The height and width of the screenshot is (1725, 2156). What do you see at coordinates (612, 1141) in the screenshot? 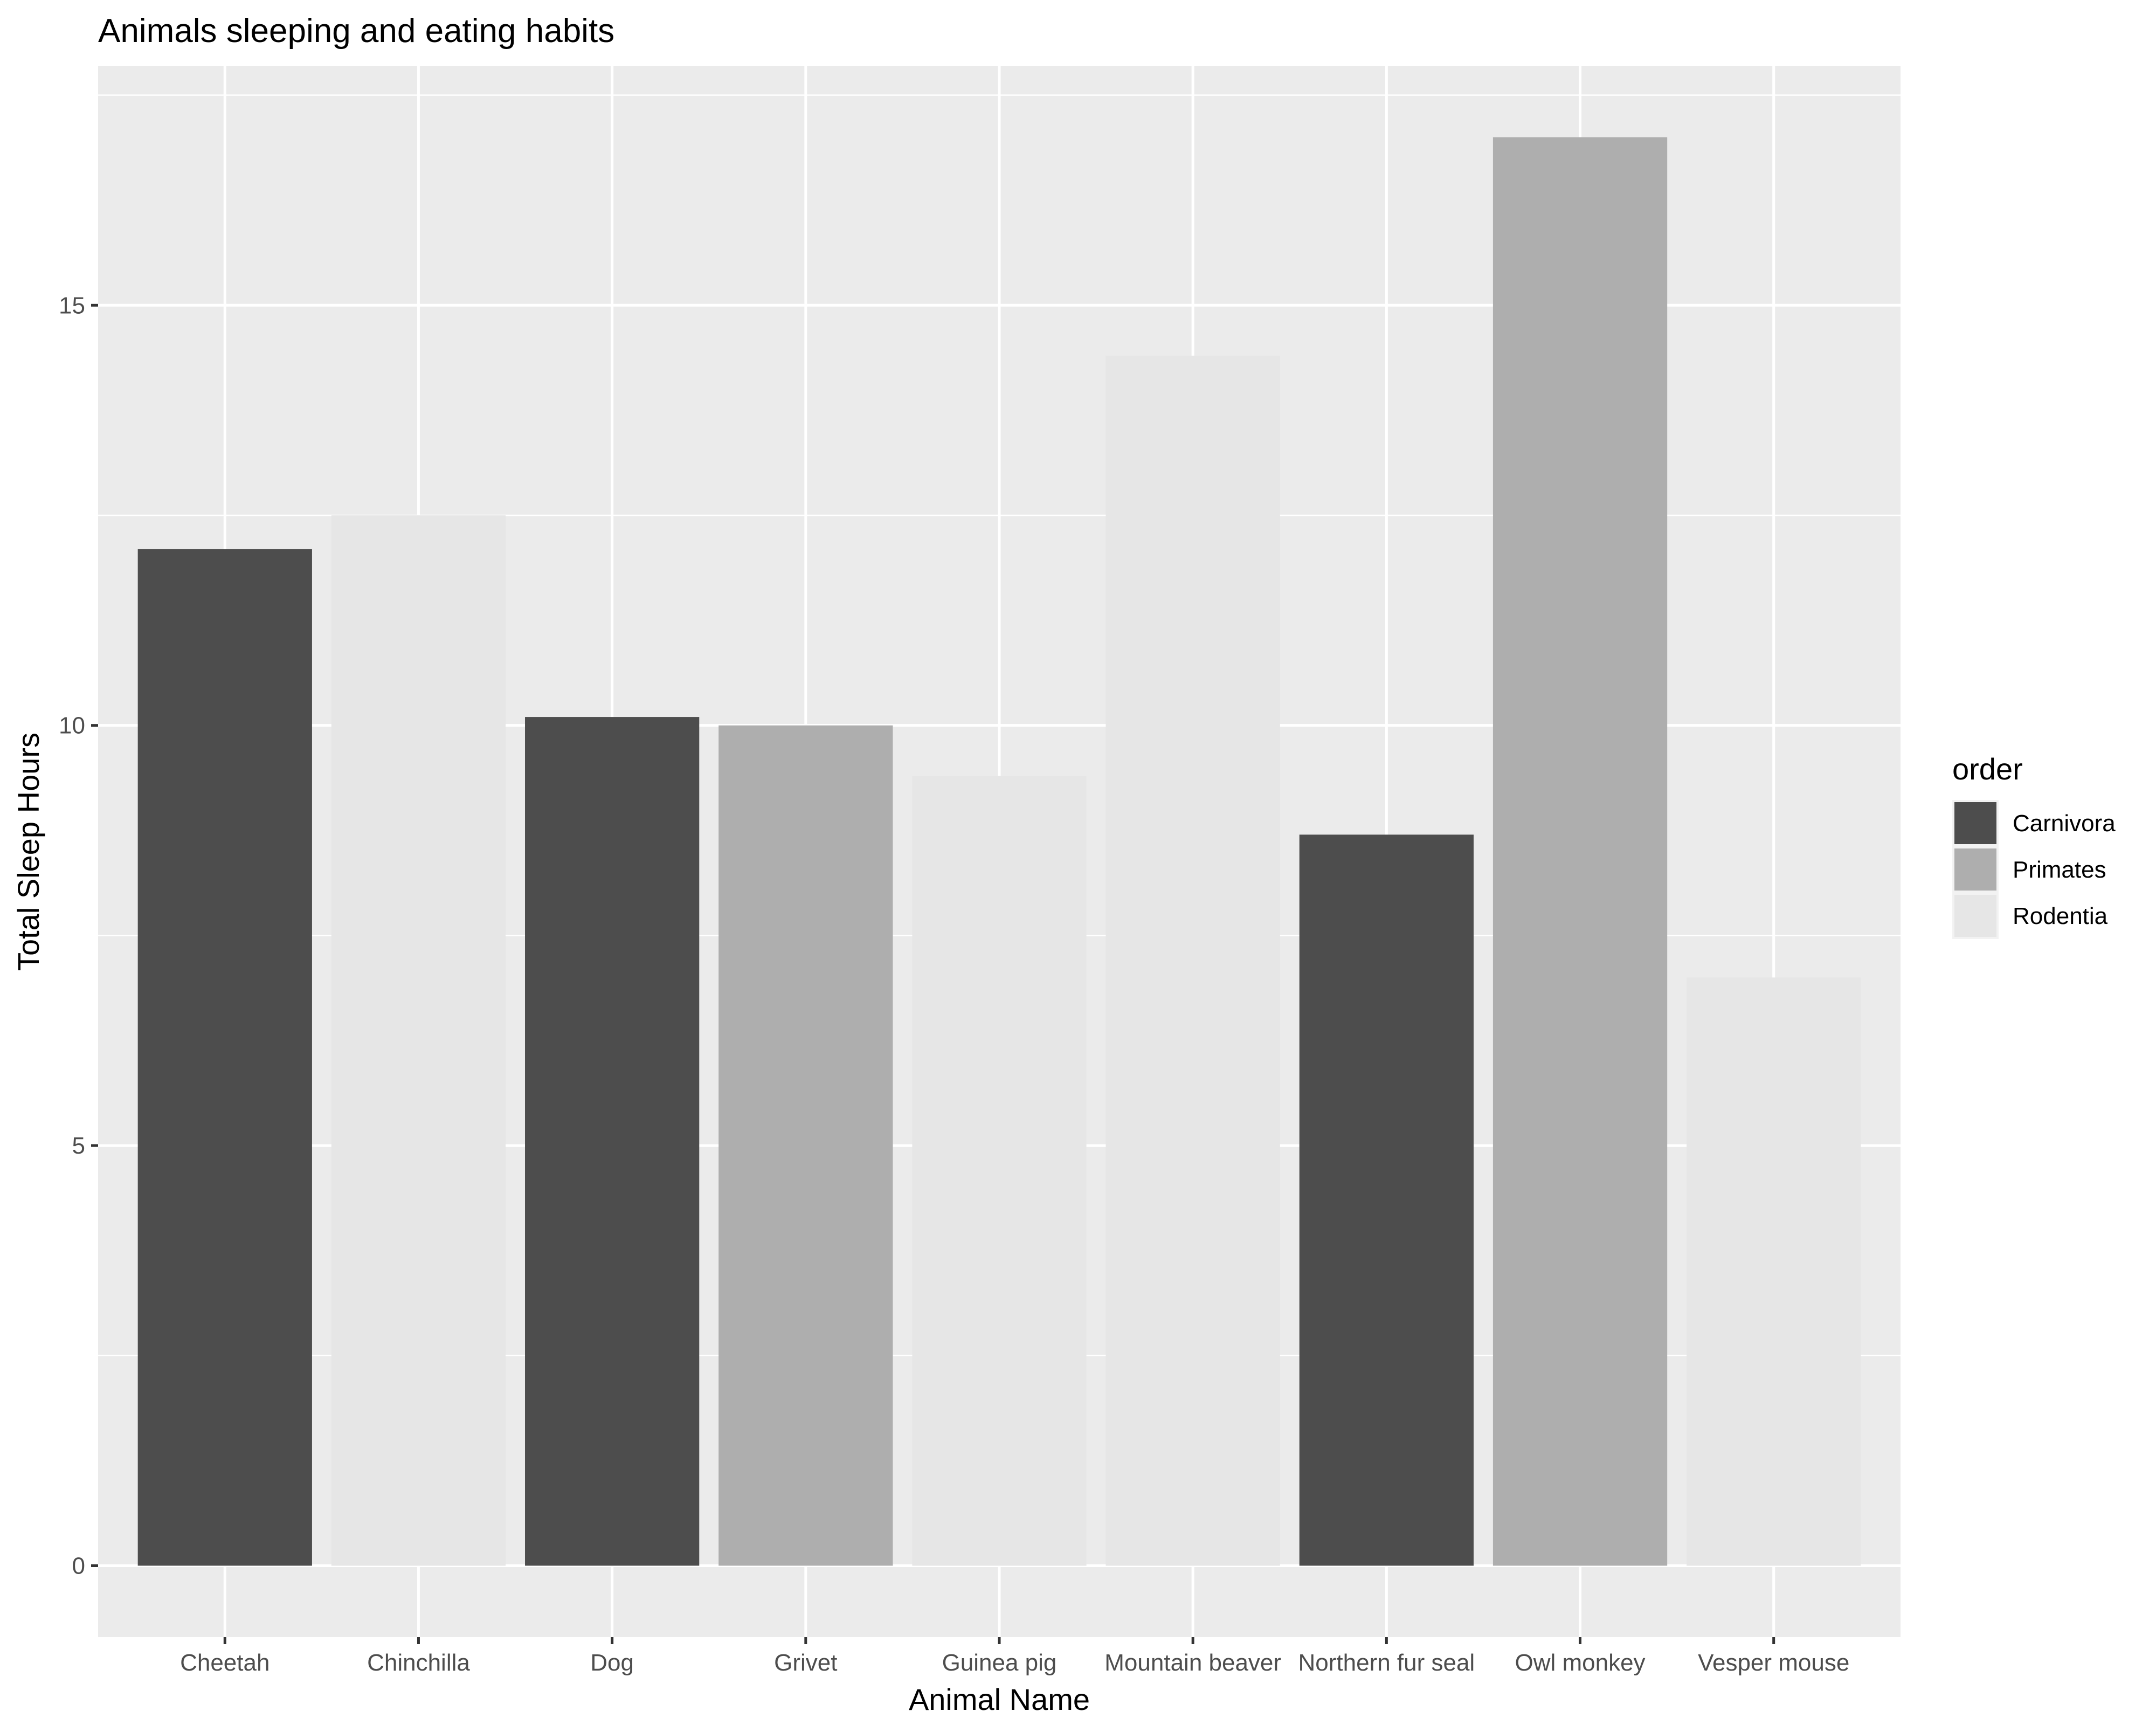
I see `bar-dog` at bounding box center [612, 1141].